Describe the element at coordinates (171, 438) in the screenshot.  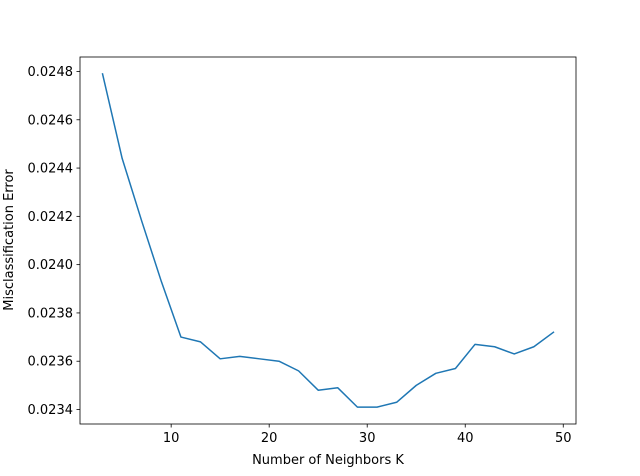
I see `x-tick-label: 10` at that location.